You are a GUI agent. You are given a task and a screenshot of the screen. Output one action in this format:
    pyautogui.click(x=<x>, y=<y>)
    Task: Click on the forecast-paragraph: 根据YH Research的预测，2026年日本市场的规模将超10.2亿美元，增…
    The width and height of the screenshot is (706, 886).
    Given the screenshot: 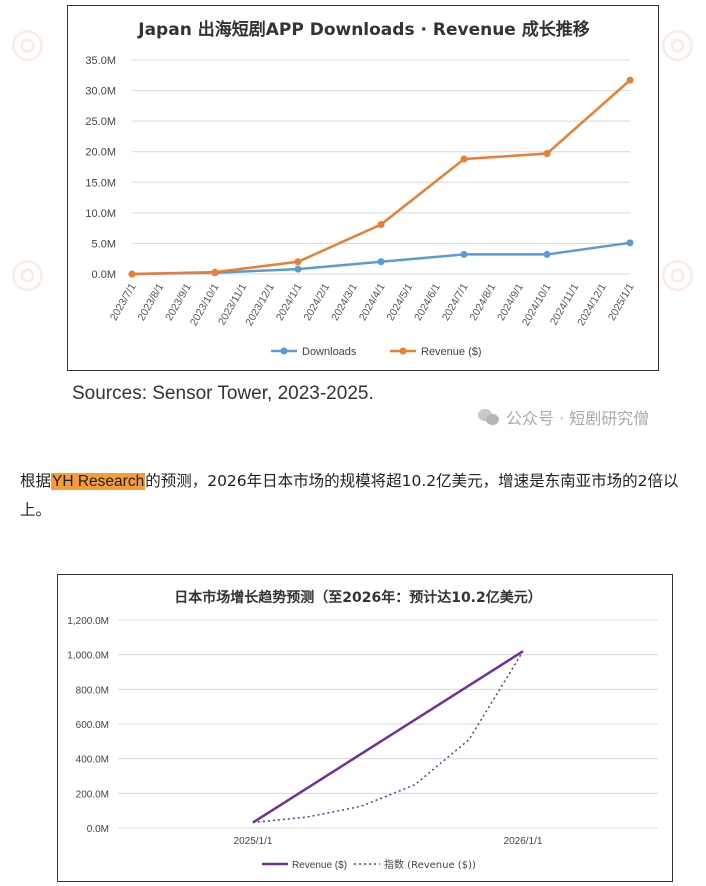 What is the action you would take?
    pyautogui.click(x=360, y=495)
    